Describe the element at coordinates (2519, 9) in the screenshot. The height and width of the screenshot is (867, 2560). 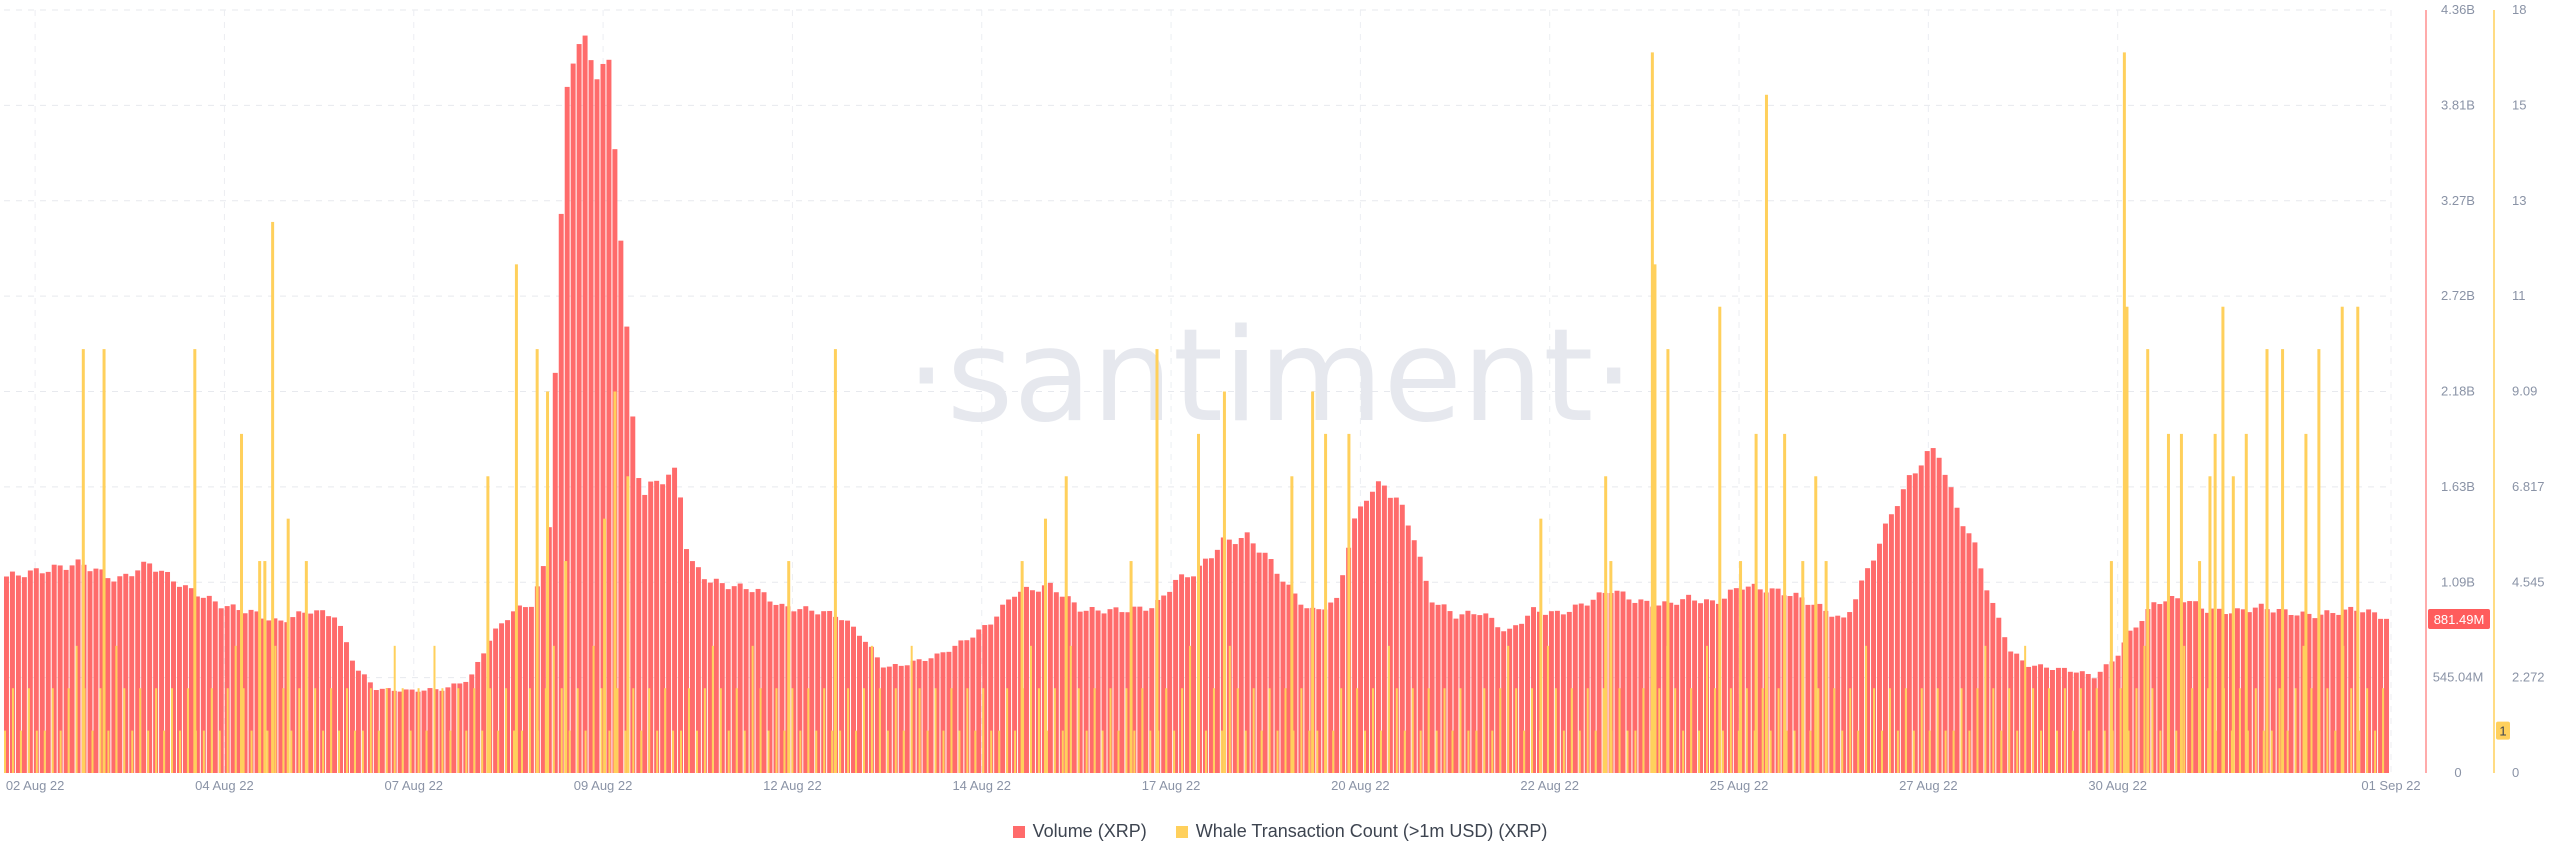
I see `y-right-tick-label: 18` at that location.